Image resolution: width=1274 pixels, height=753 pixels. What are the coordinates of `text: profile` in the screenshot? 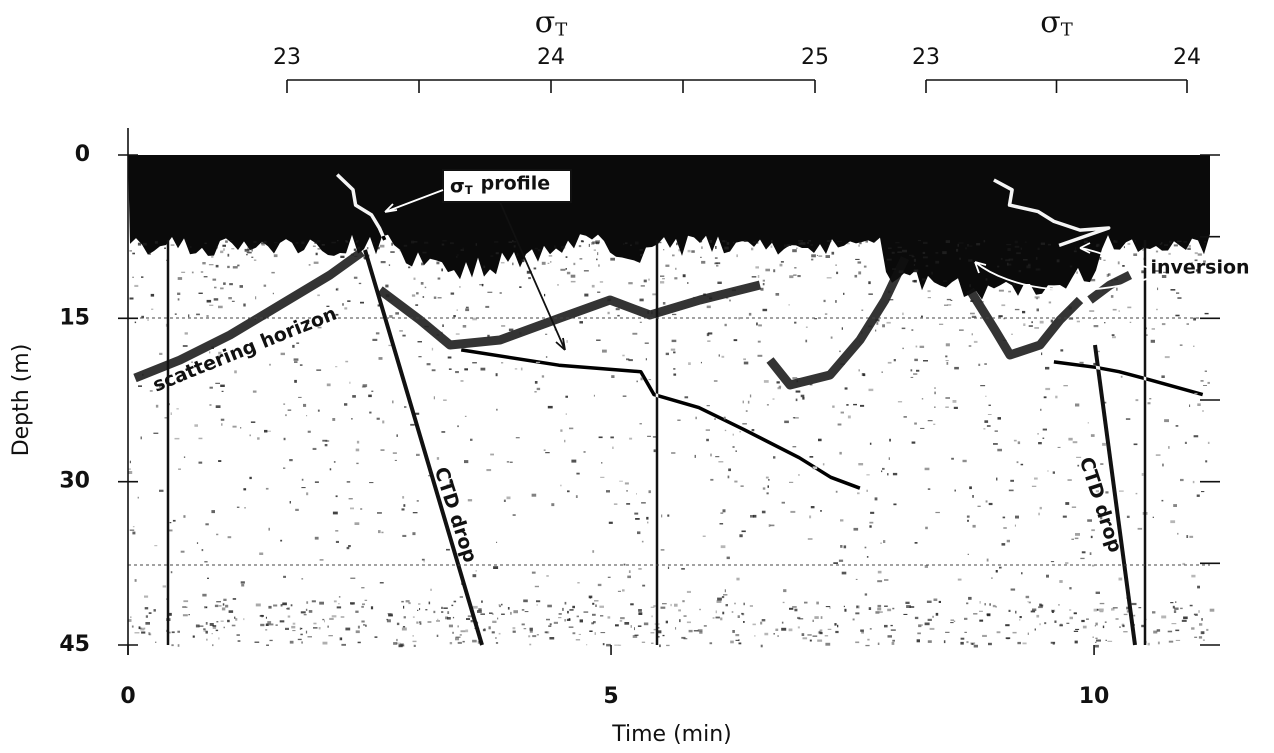 It's located at (516, 183).